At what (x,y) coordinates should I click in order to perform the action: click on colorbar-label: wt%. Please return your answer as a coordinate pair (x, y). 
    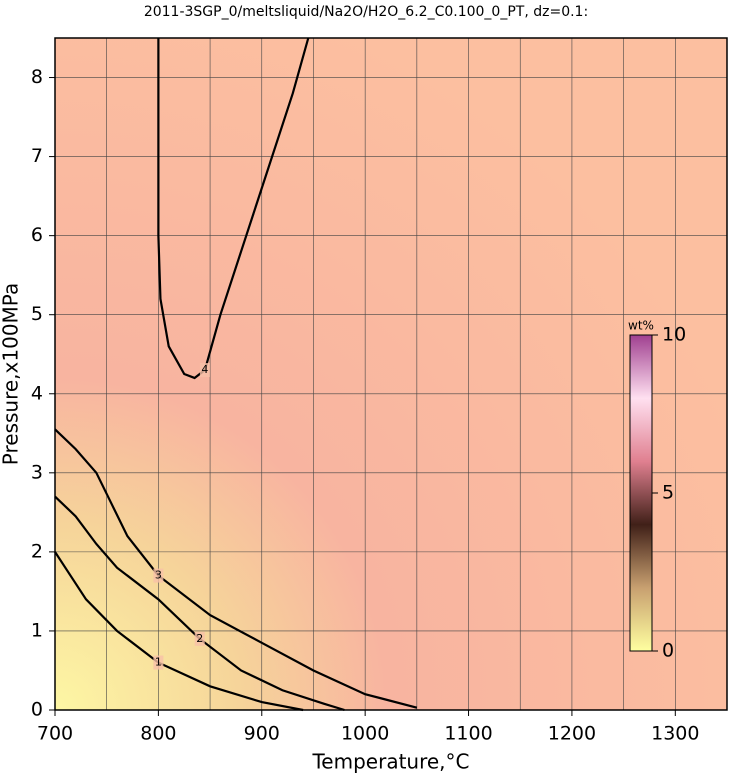
    Looking at the image, I should click on (641, 326).